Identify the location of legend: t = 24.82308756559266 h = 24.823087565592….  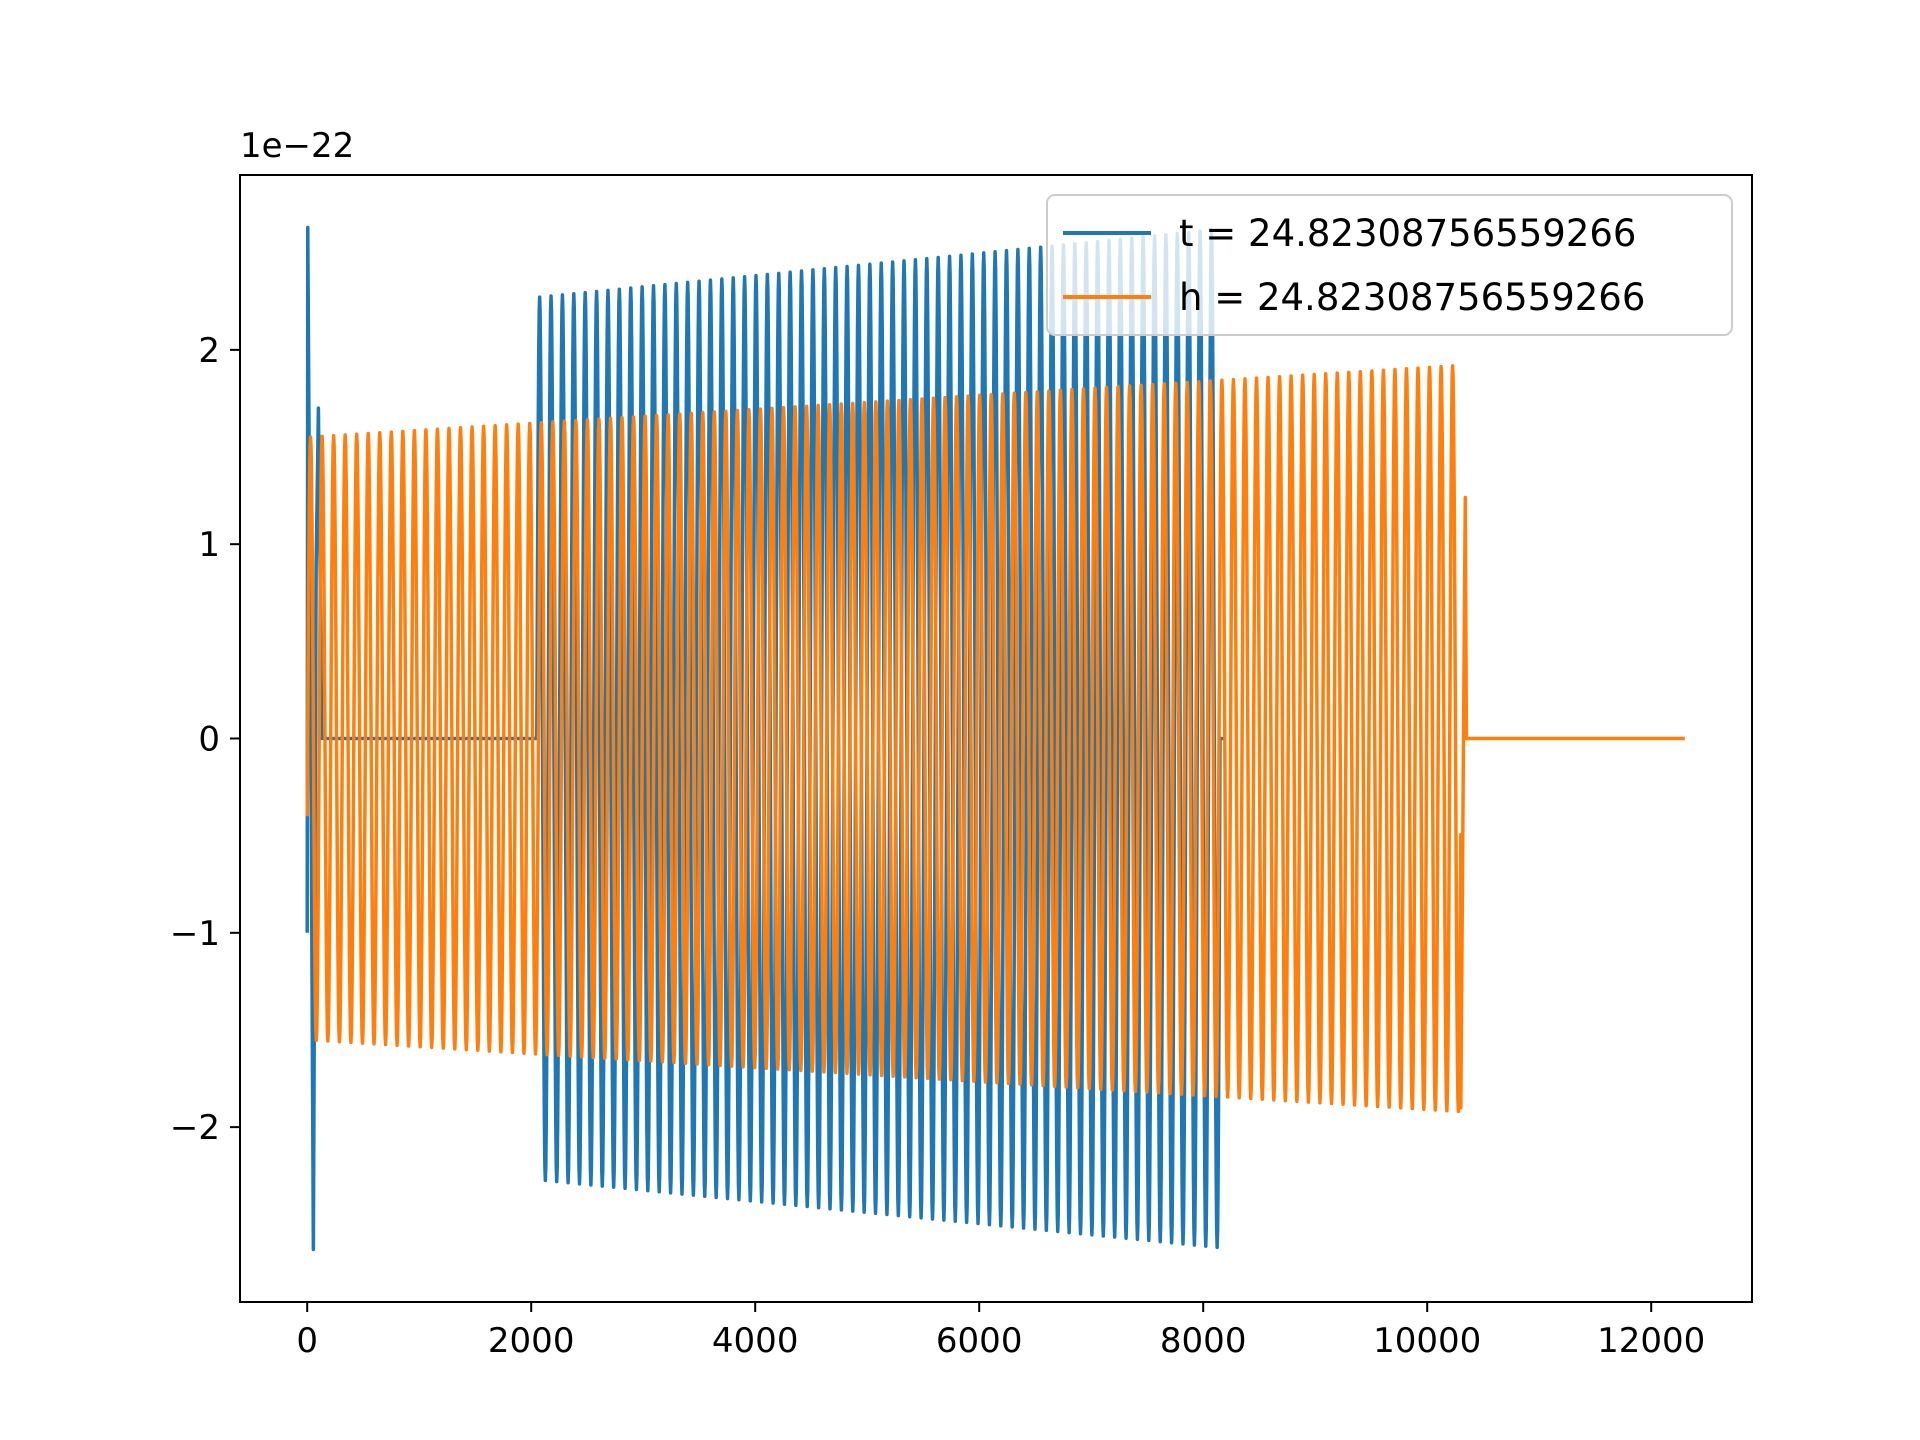
(1389, 265).